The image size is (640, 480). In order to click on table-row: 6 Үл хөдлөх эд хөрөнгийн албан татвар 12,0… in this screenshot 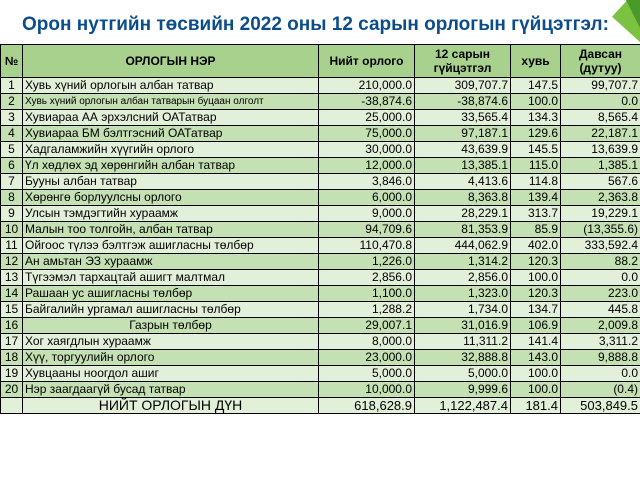, I will do `click(320, 165)`.